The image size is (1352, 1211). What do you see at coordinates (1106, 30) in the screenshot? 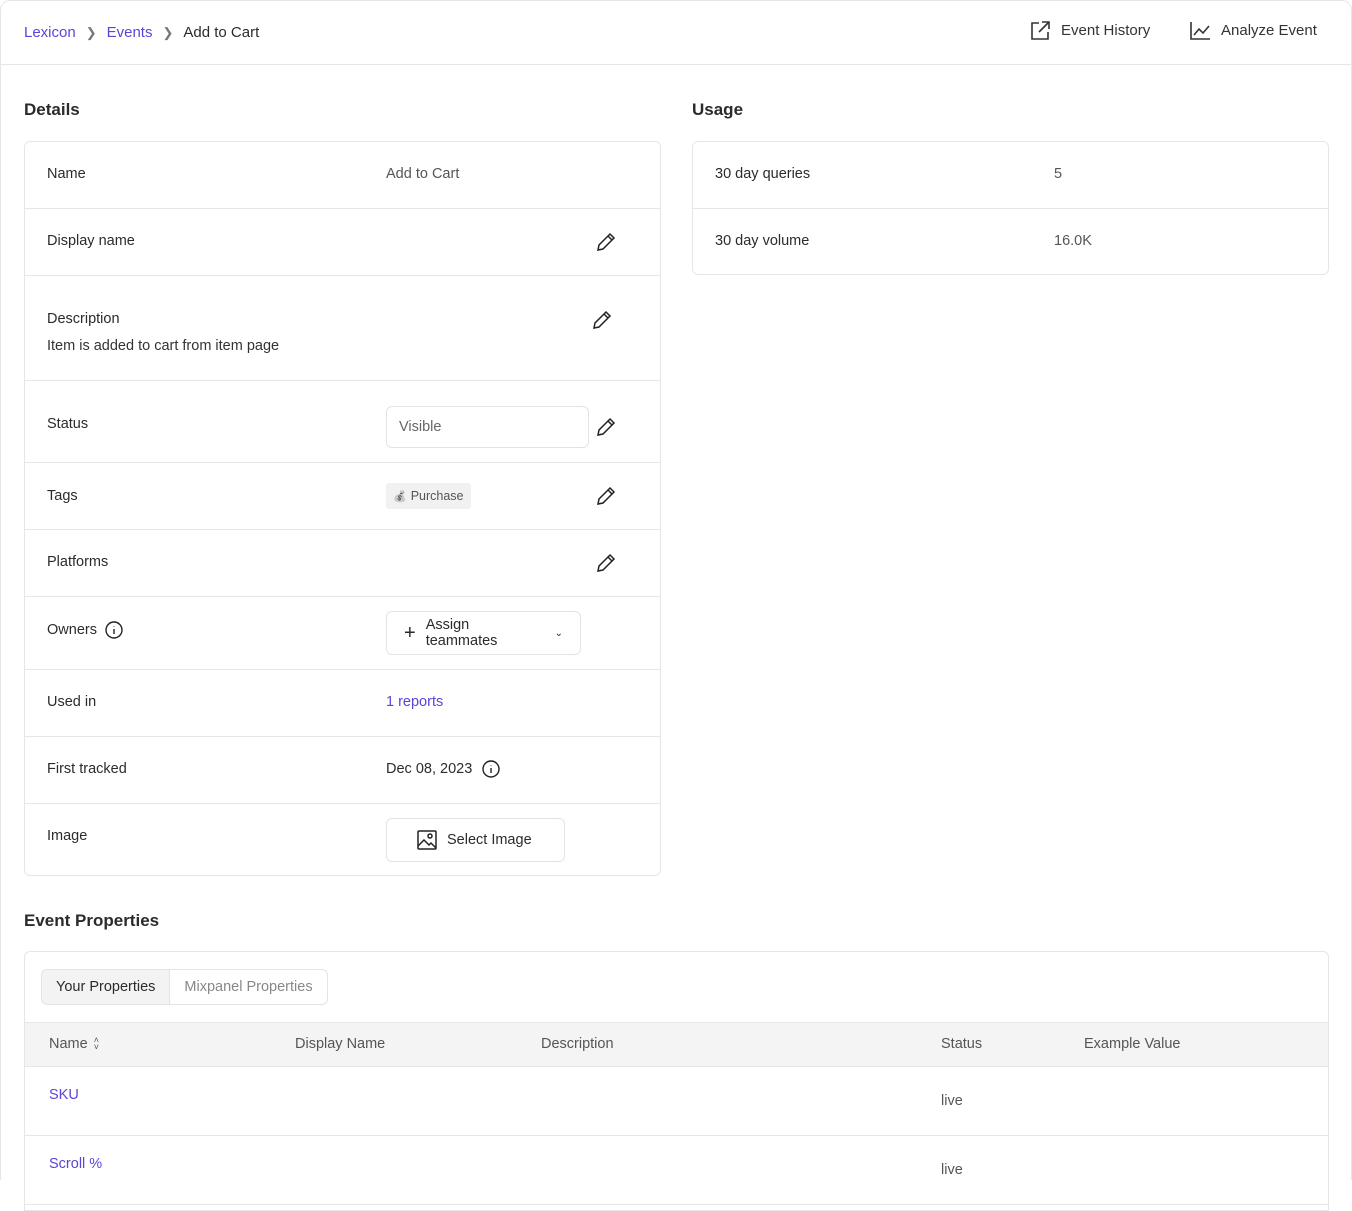
I see `event-history-label: Event History` at bounding box center [1106, 30].